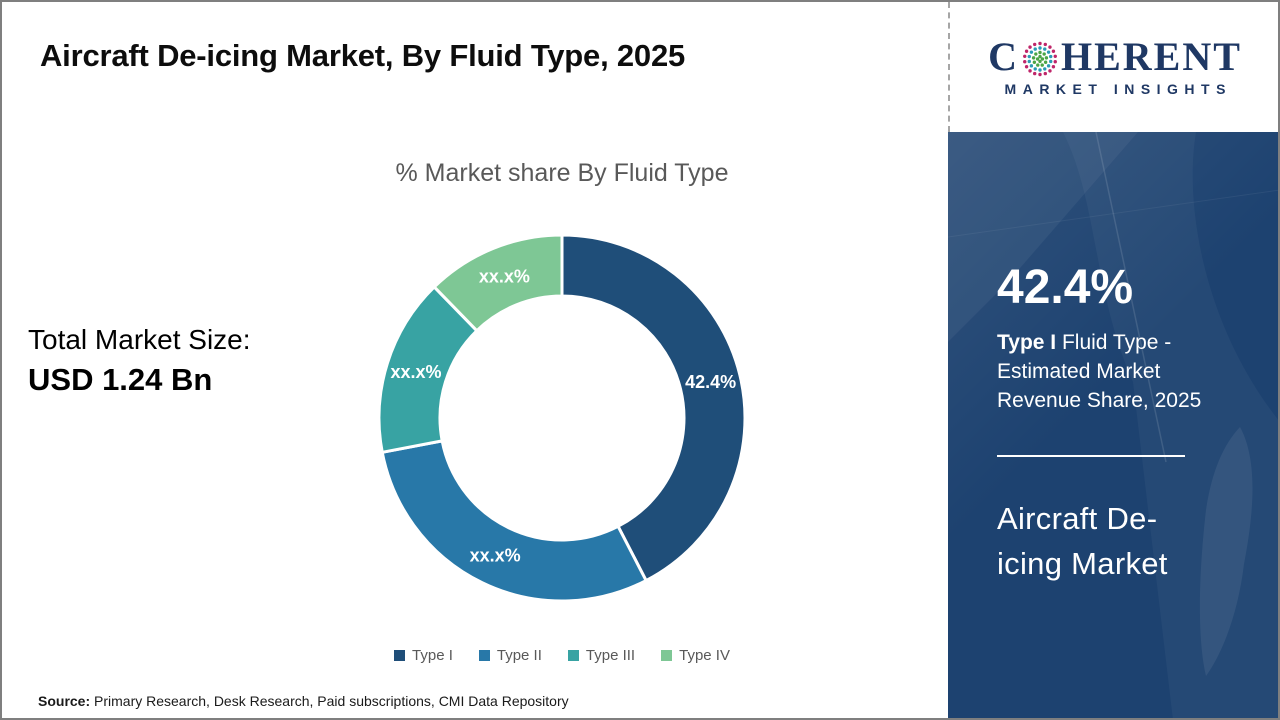 This screenshot has width=1280, height=720. I want to click on brand-letter-c: C, so click(1003, 56).